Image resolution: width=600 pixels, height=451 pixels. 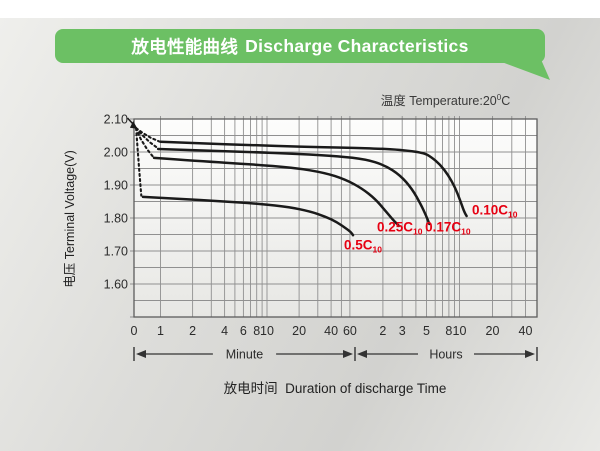 I want to click on curve-0.10C10, so click(x=313, y=179).